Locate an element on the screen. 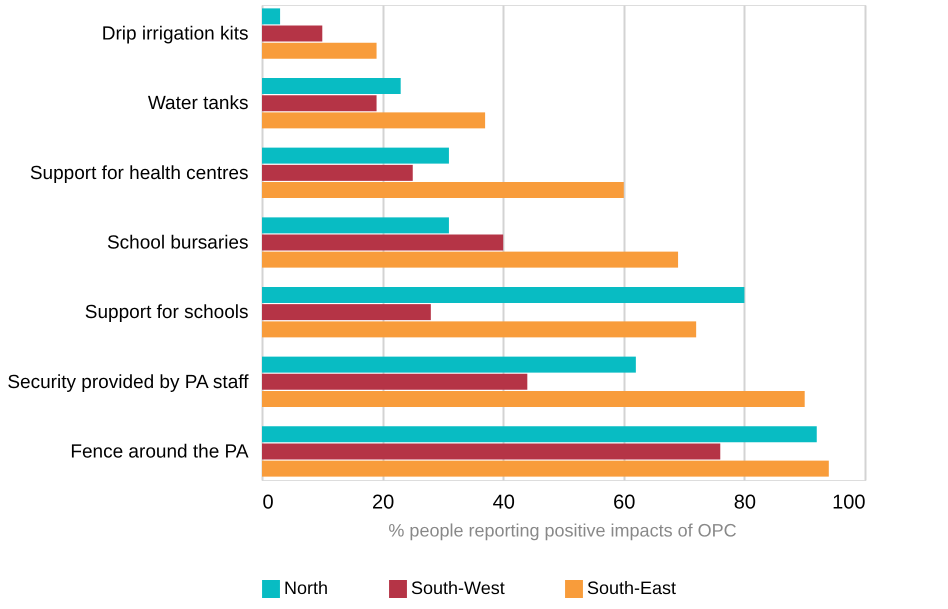 This screenshot has width=948, height=609. x-tick-label: 80 is located at coordinates (745, 503).